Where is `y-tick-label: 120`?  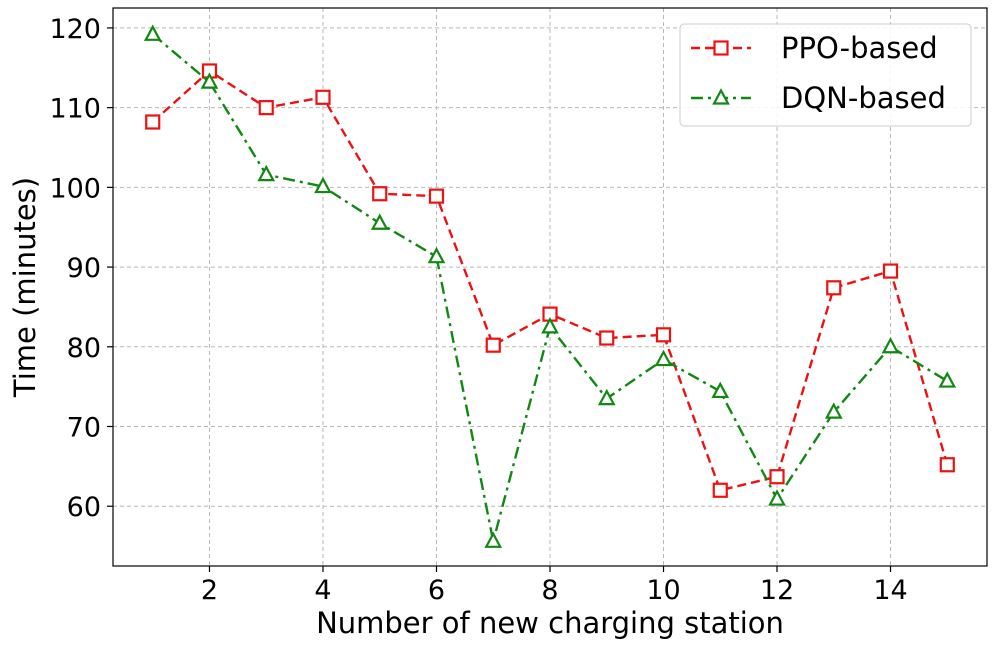
y-tick-label: 120 is located at coordinates (75, 29).